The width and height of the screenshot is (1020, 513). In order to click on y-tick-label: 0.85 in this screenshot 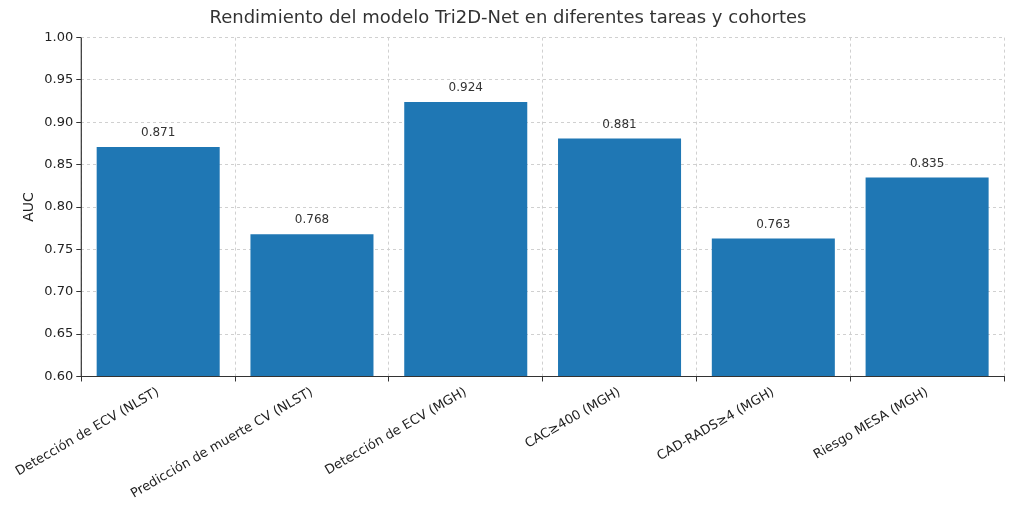, I will do `click(59, 164)`.